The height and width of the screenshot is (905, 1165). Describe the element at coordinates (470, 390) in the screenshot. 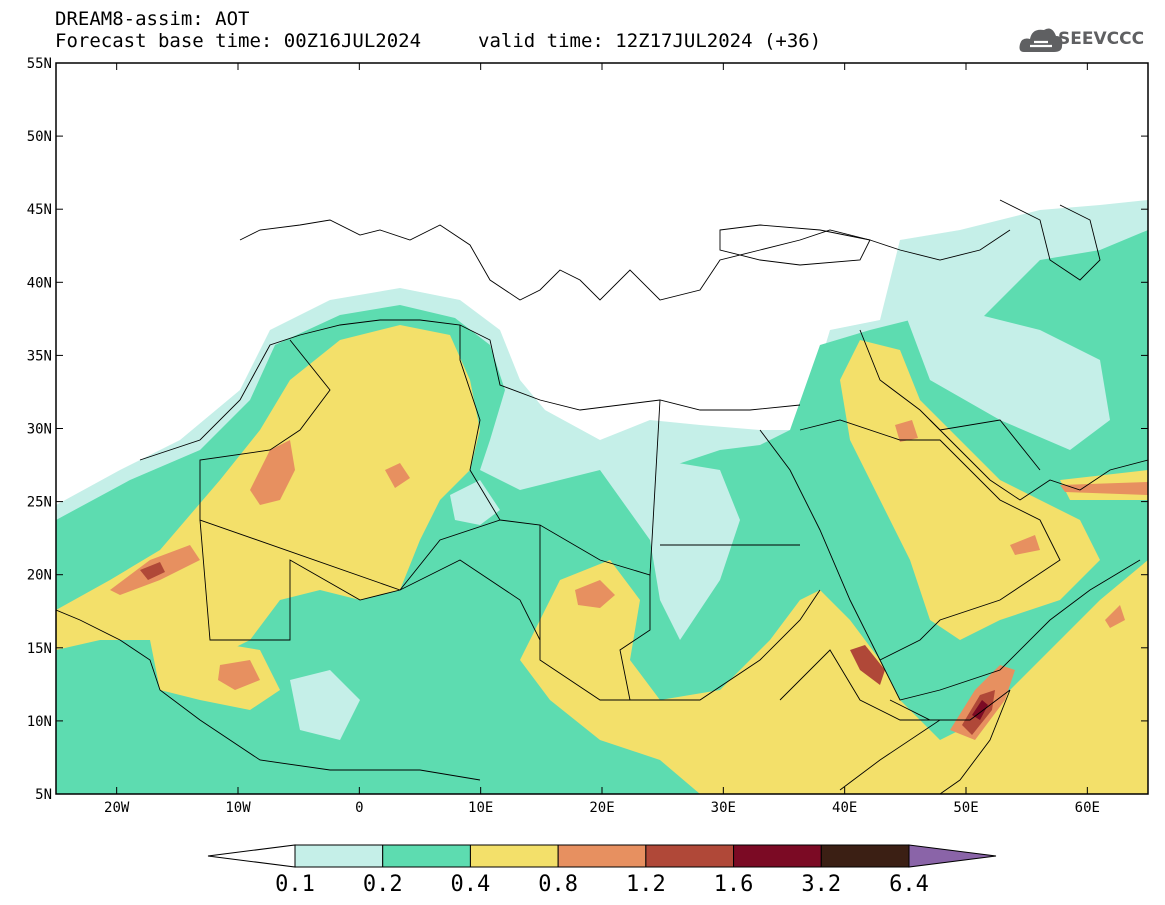

I see `coastline-north-africa` at that location.